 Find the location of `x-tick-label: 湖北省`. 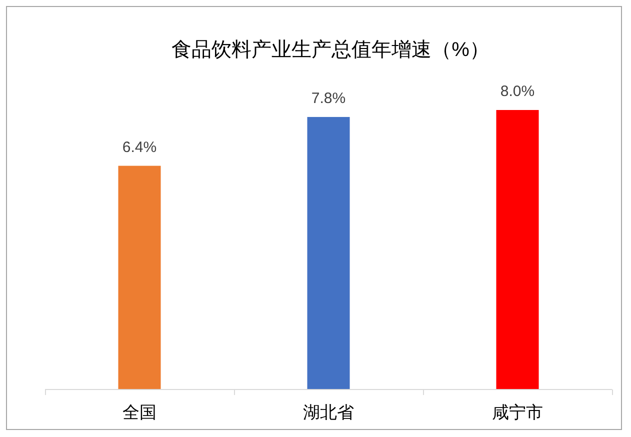

x-tick-label: 湖北省 is located at coordinates (328, 412).